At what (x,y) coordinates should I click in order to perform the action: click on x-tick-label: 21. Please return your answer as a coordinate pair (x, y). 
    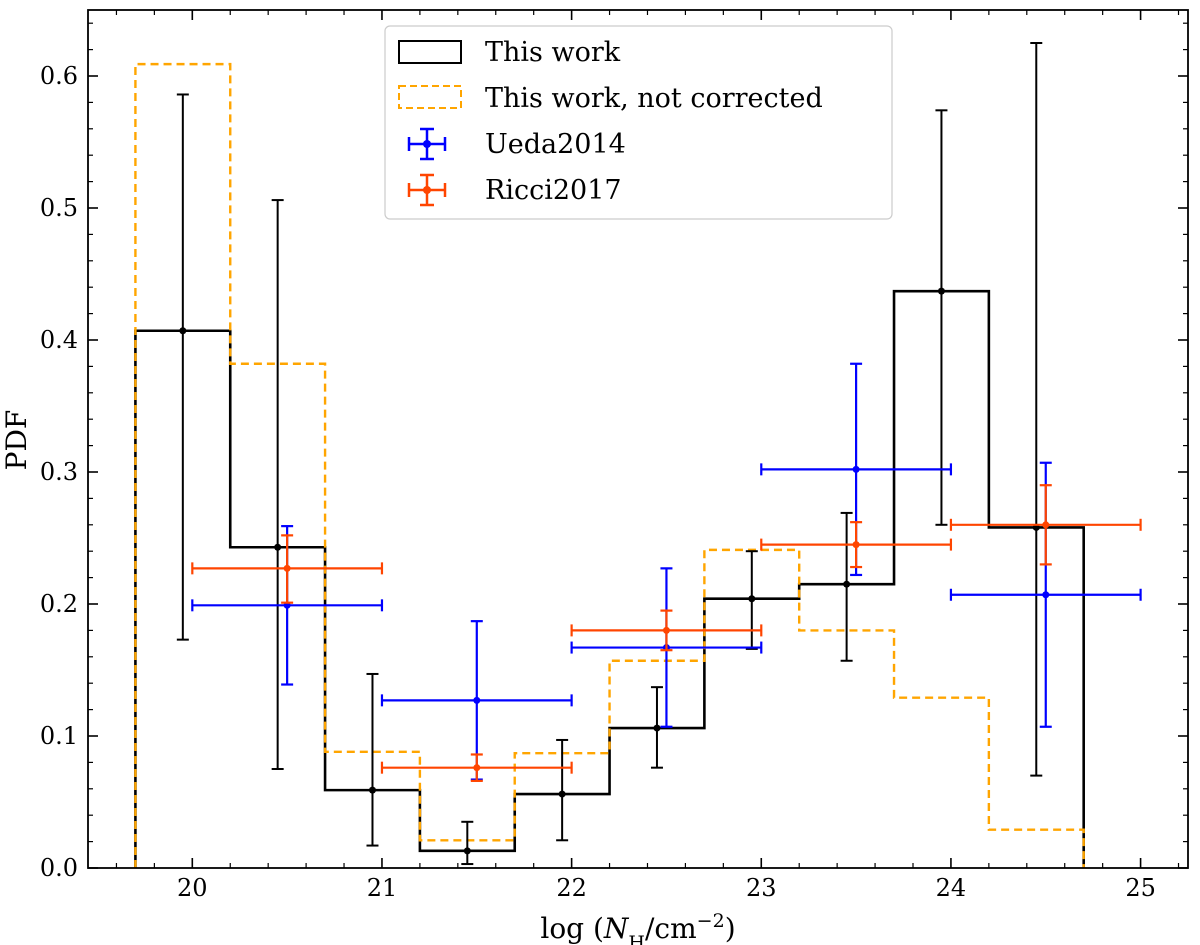
    Looking at the image, I should click on (382, 888).